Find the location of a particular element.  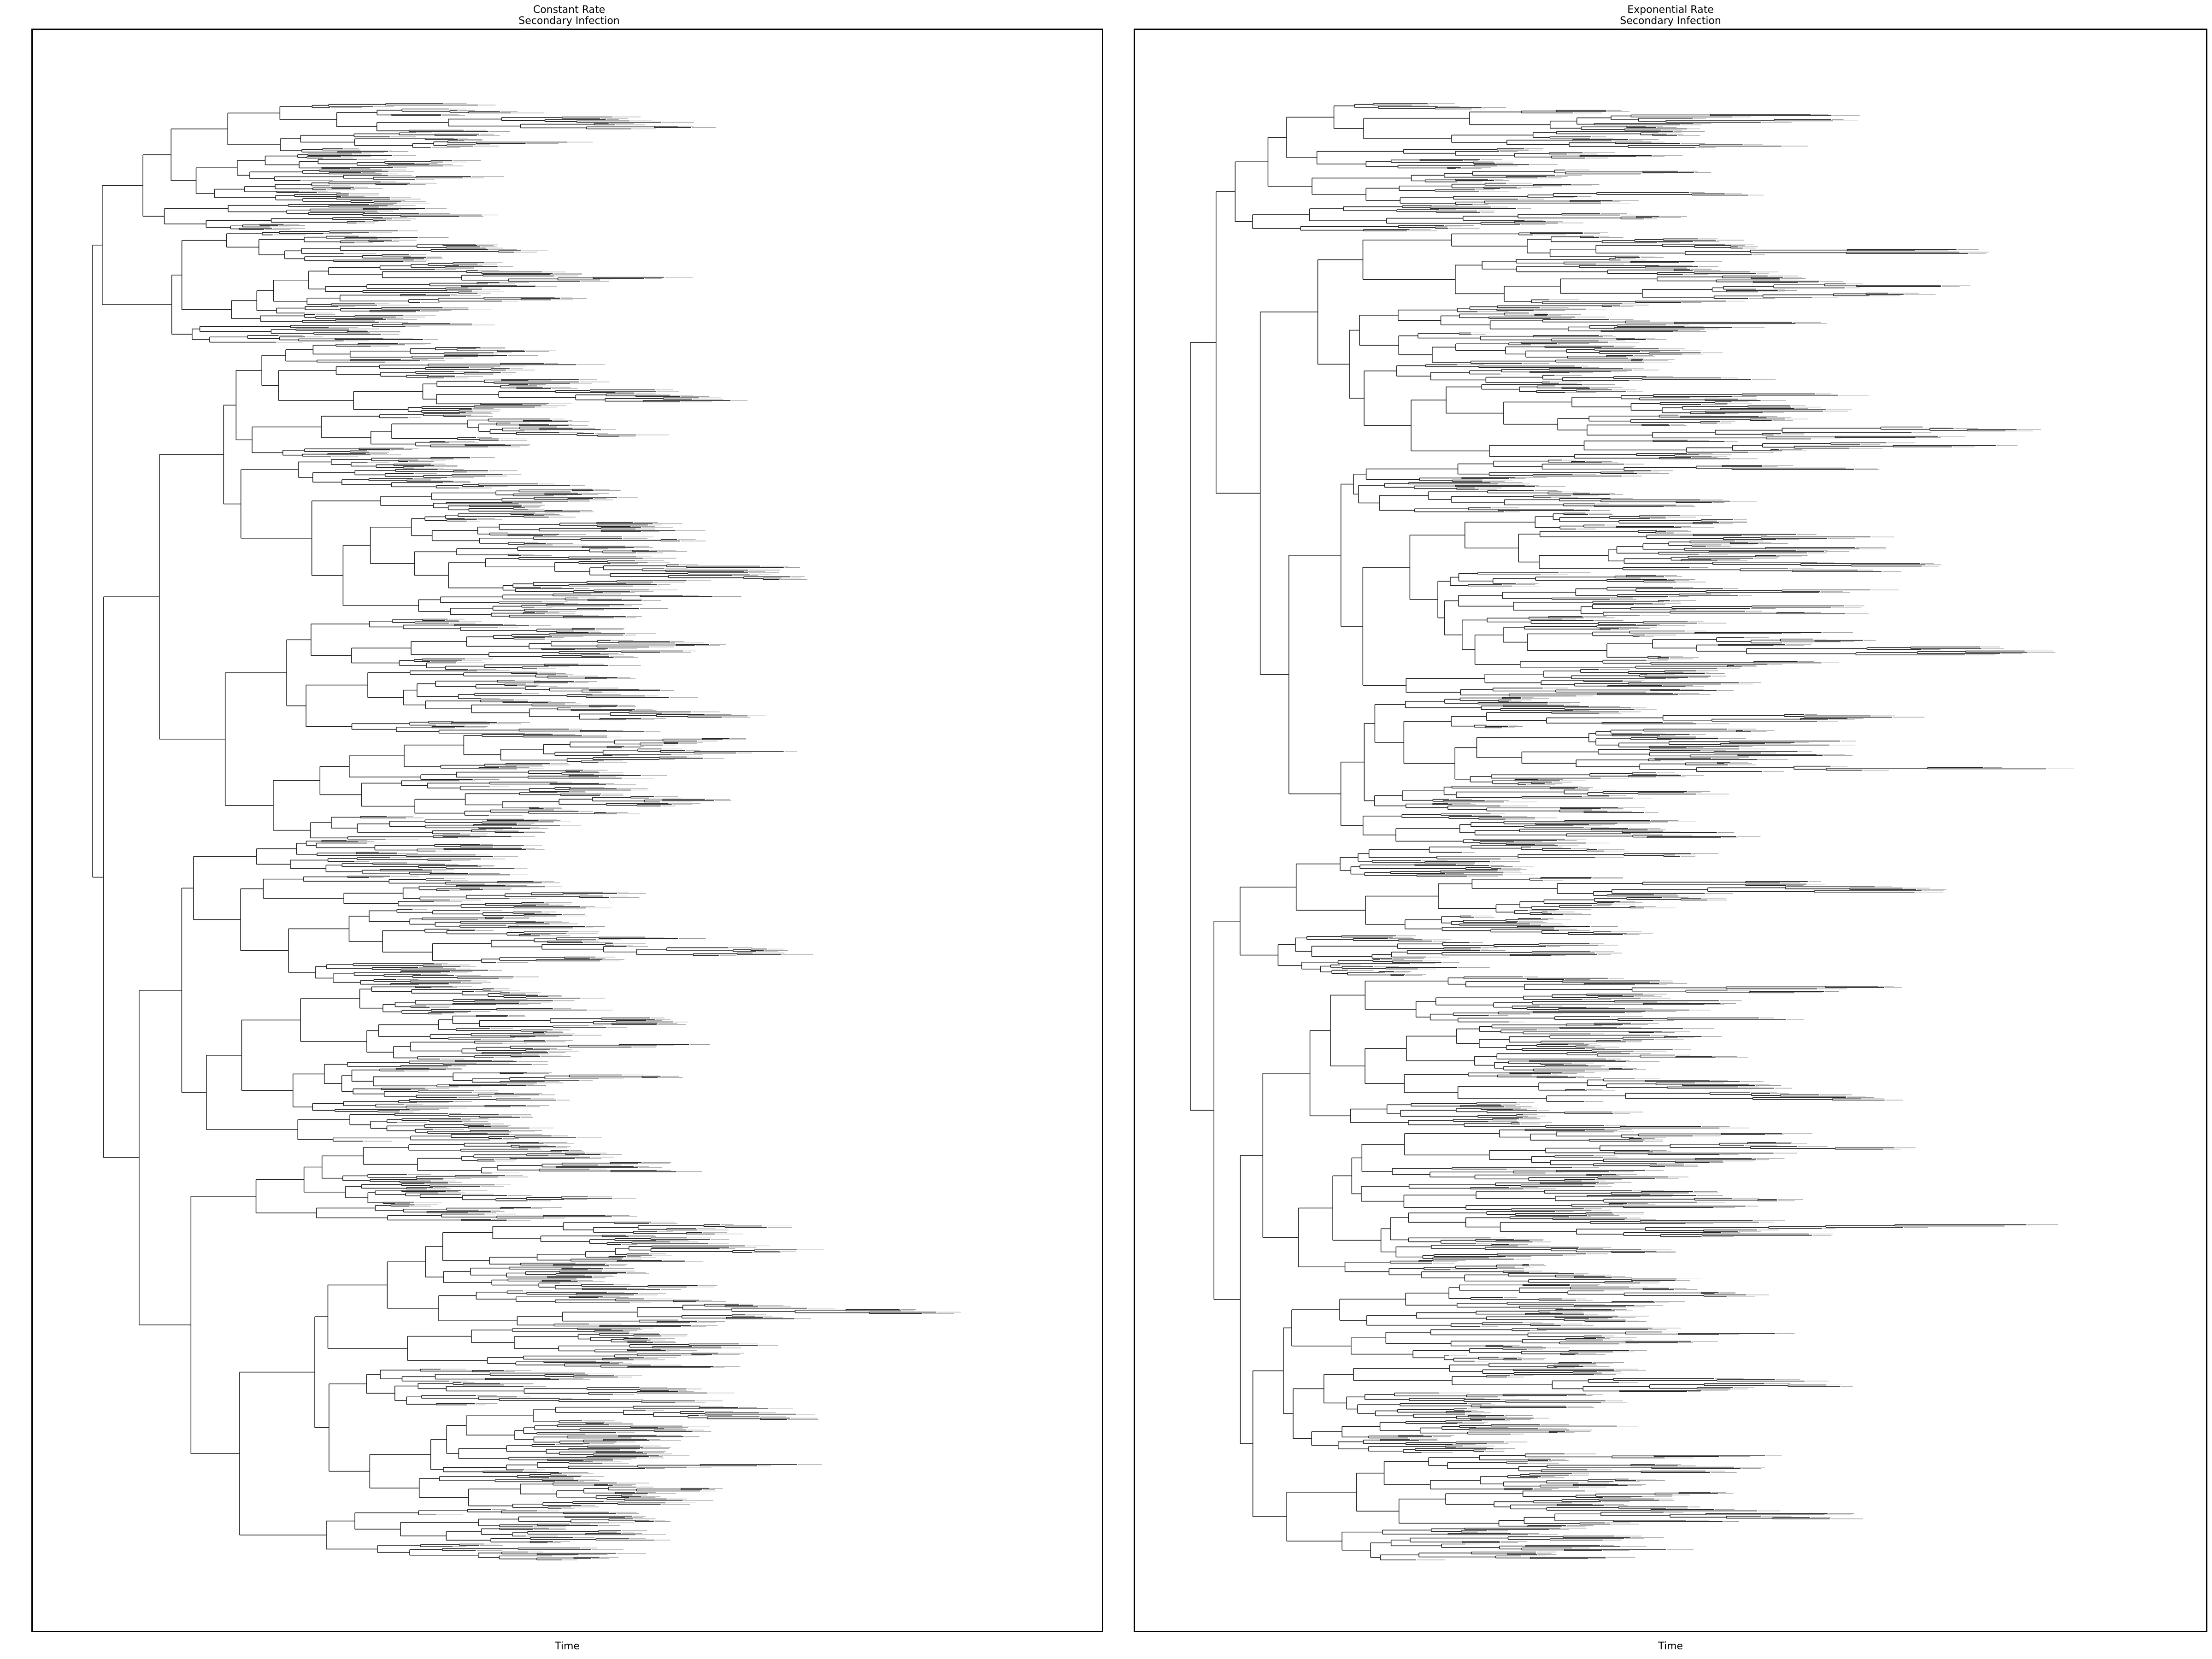

right-title-line1: Exponential Rate is located at coordinates (1670, 10).